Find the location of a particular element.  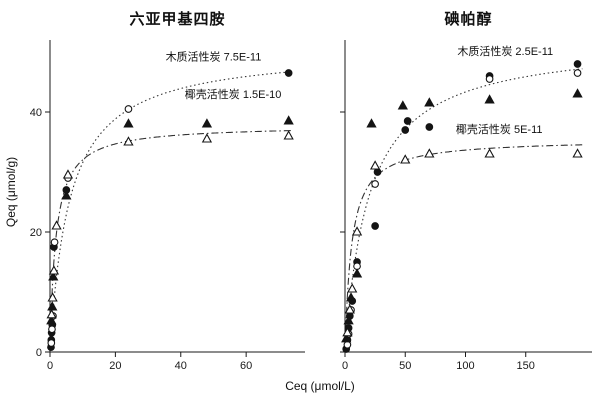

series-annotation: 木质活性炭 2.5E-11 is located at coordinates (505, 51).